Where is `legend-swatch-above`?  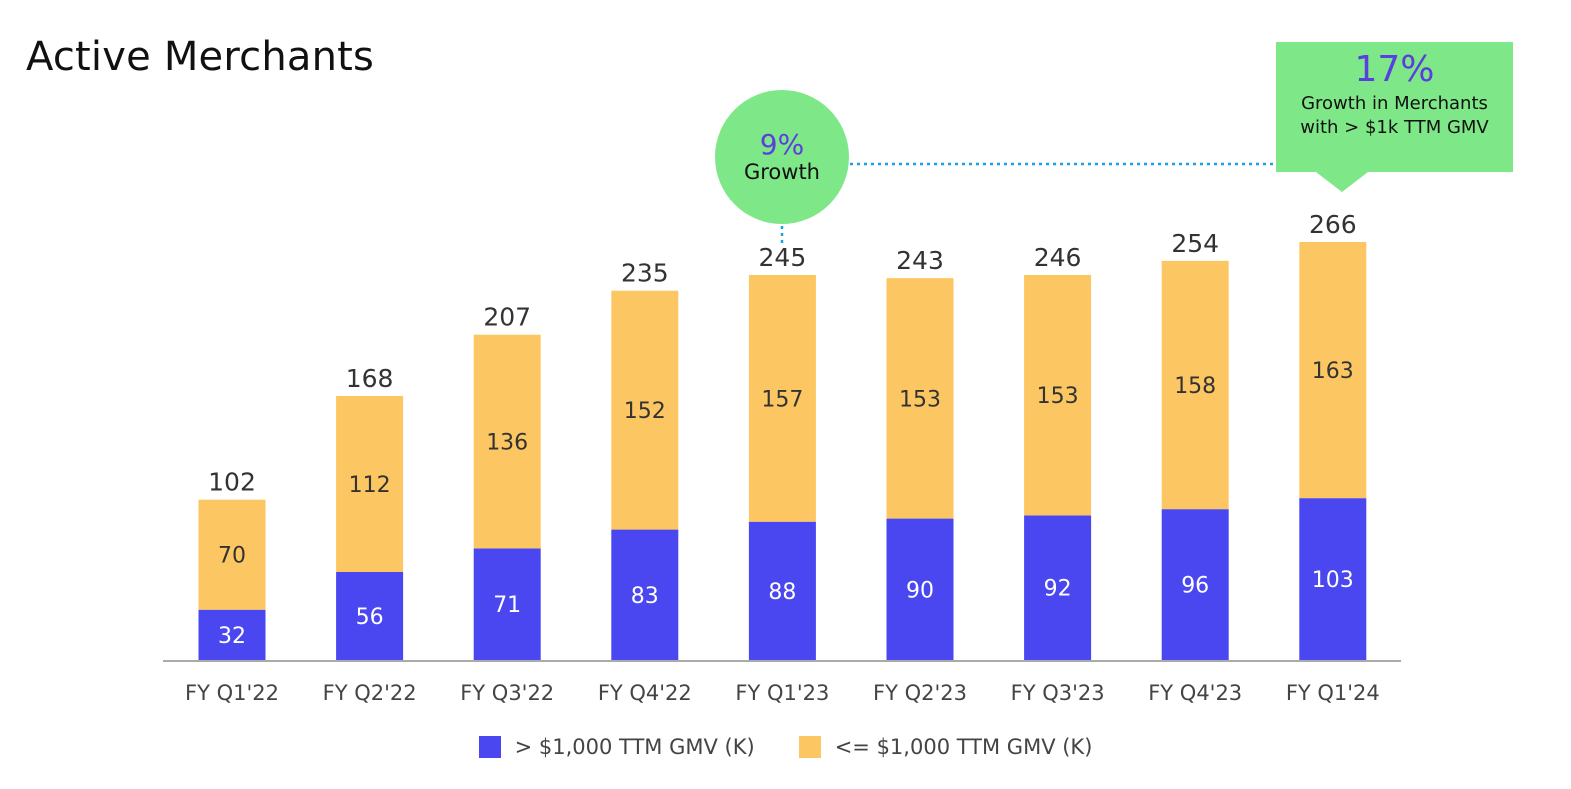
legend-swatch-above is located at coordinates (489, 747).